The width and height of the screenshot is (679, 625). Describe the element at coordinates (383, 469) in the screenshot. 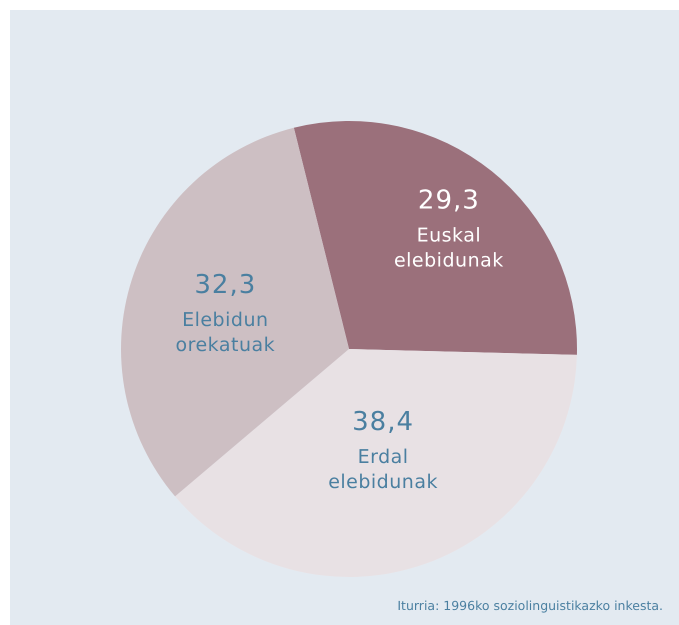

I see `slice-label: Erdal elebidunak` at that location.